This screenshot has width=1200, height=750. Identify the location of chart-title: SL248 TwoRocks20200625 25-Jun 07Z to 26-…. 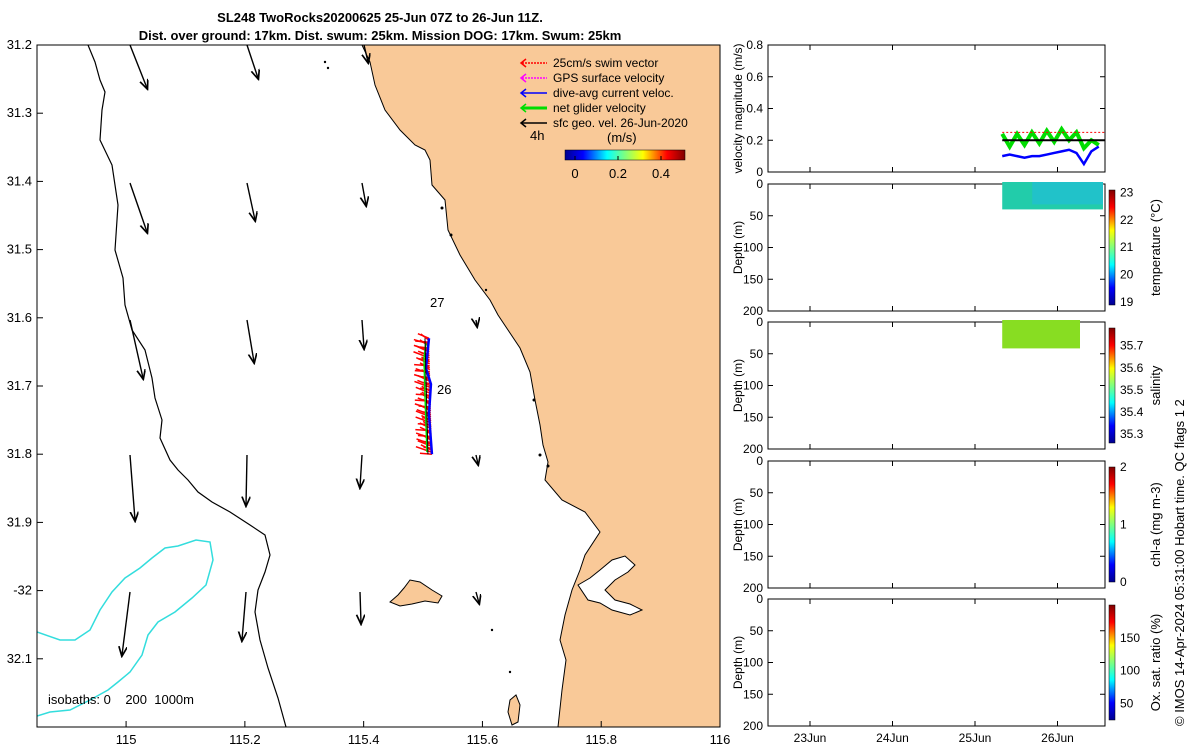
(380, 17).